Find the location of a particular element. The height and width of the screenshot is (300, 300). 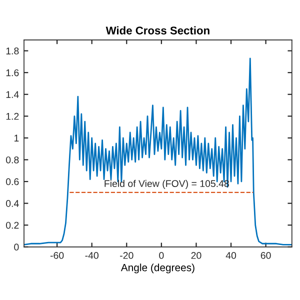

x-tick-label: -20 is located at coordinates (127, 255).